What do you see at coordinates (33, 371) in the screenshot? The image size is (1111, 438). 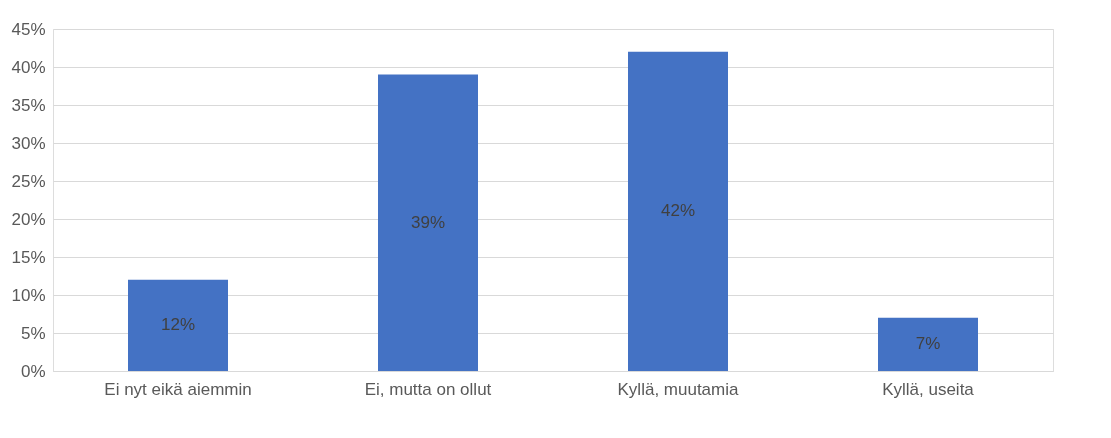 I see `y-tick-label: 0%` at bounding box center [33, 371].